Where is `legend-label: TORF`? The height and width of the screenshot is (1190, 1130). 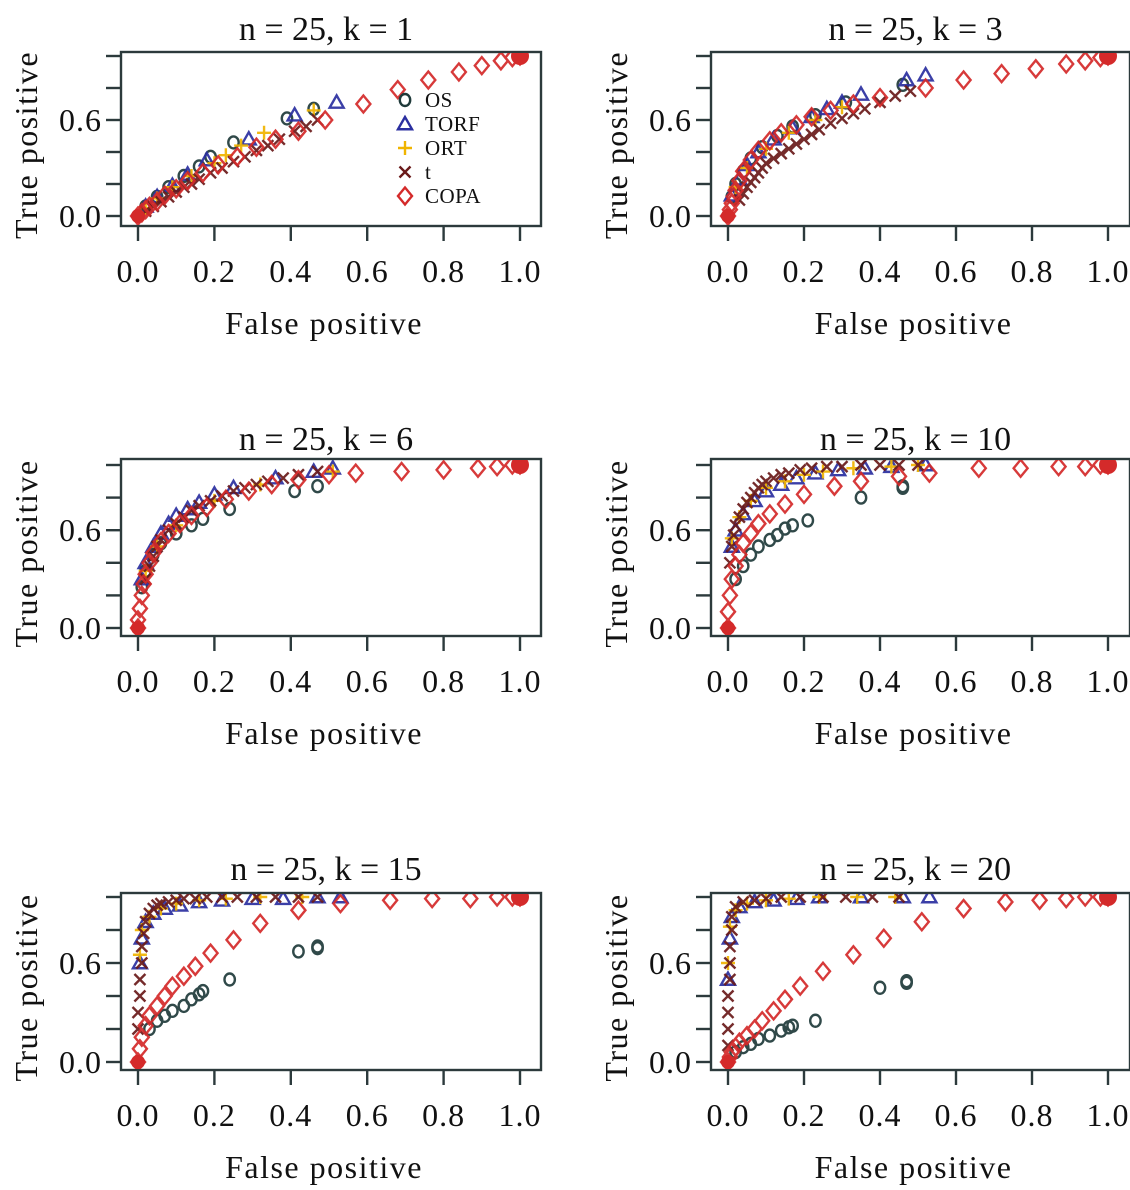 legend-label: TORF is located at coordinates (452, 124).